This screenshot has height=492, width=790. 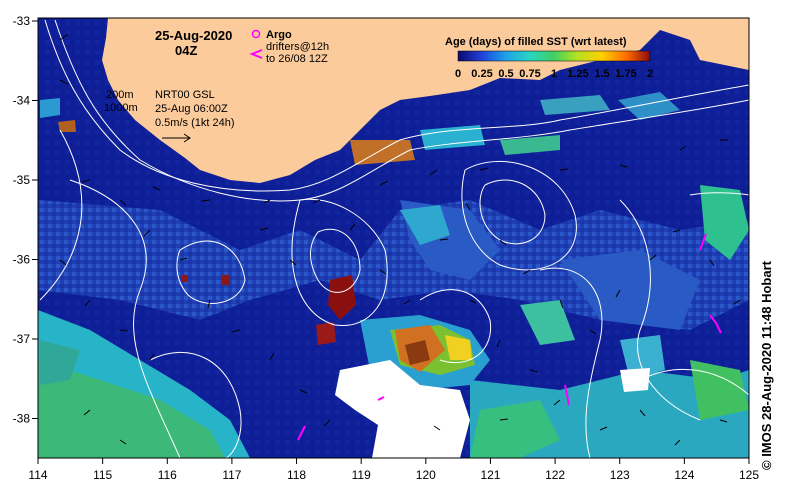 What do you see at coordinates (361, 475) in the screenshot?
I see `lon-tick-label: 119` at bounding box center [361, 475].